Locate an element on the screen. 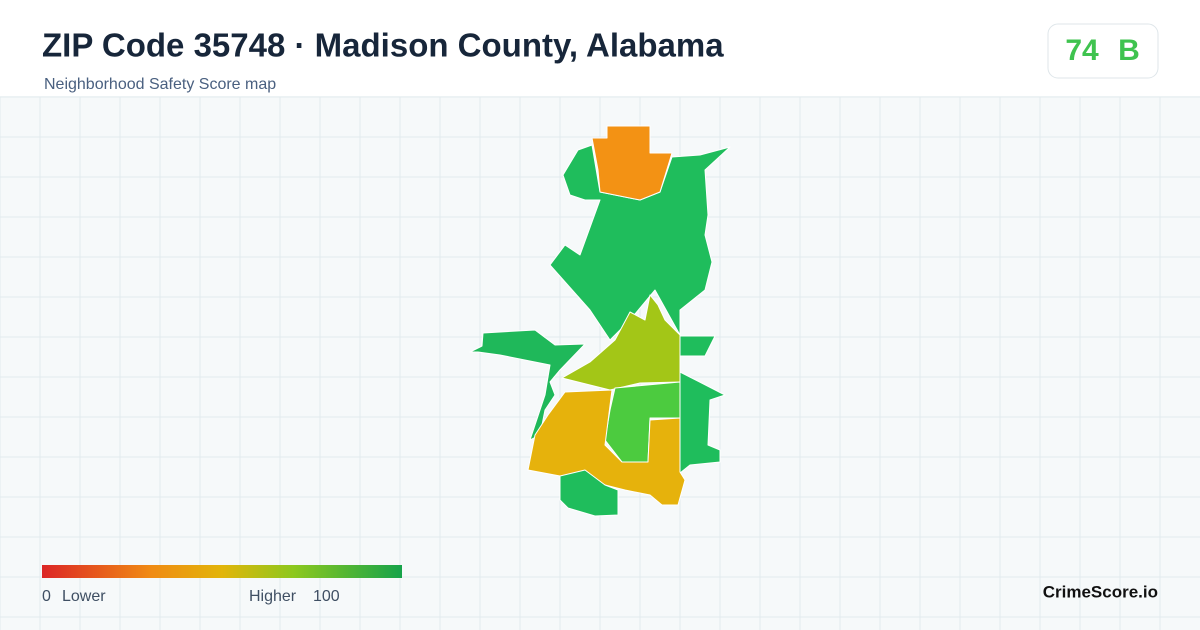 The image size is (1200, 630). score-grade: B is located at coordinates (1129, 50).